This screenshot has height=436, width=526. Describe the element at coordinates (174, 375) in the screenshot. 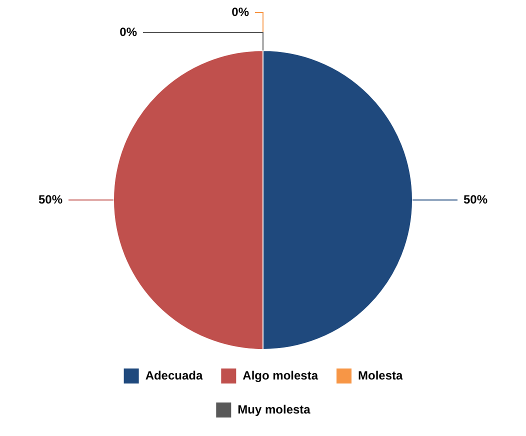

I see `legend-label: Adecuada` at that location.